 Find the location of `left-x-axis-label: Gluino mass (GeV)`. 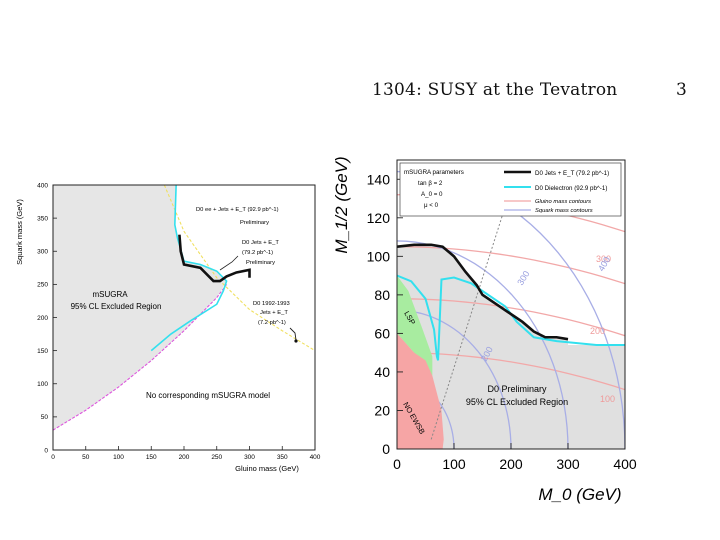

left-x-axis-label: Gluino mass (GeV) is located at coordinates (267, 468).